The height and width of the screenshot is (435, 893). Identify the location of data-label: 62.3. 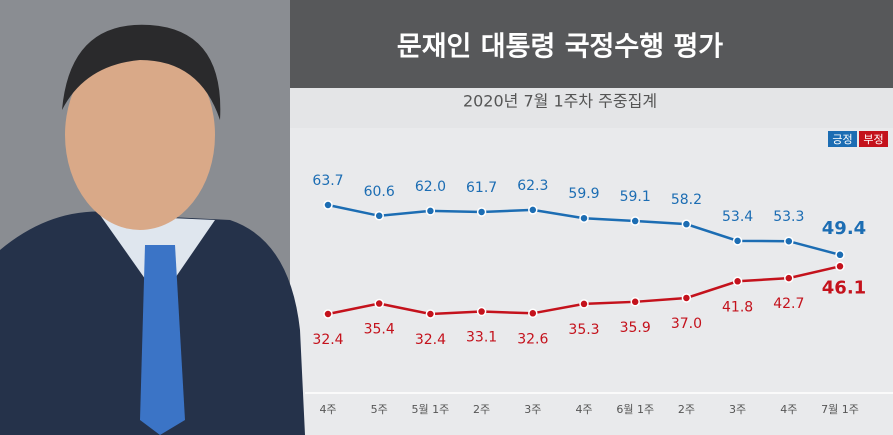
(532, 186).